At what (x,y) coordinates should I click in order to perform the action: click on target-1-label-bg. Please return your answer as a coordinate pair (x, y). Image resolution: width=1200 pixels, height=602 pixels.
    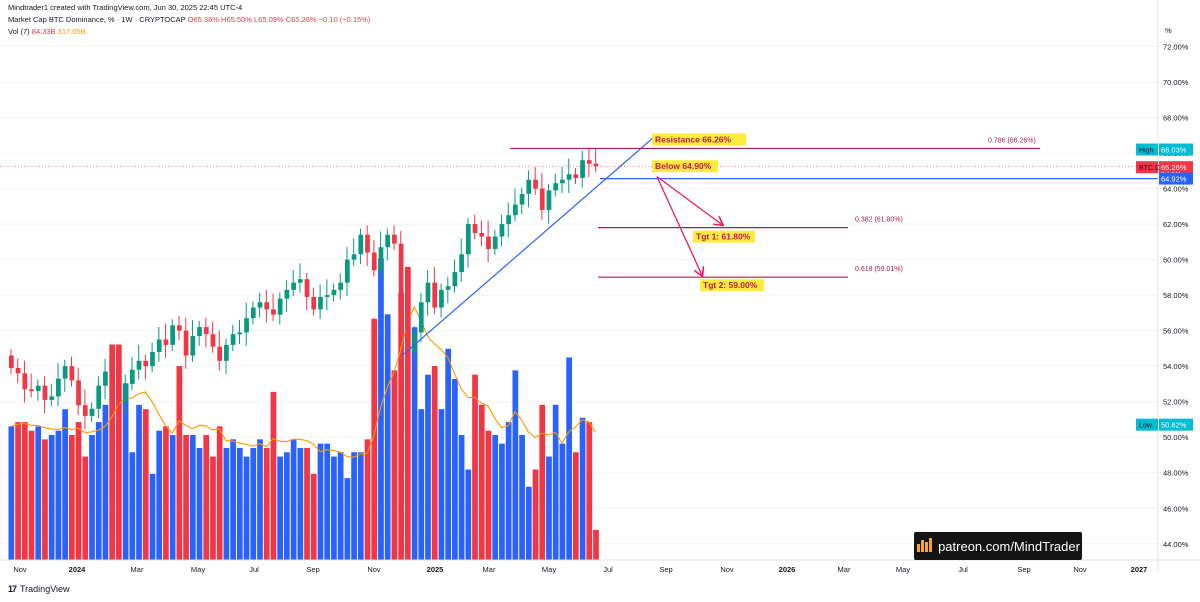
    Looking at the image, I should click on (724, 236).